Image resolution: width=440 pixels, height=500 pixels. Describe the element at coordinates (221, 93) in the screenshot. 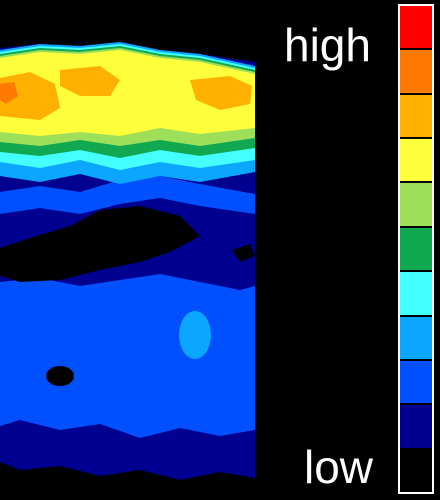

I see `blob-orange-right` at that location.